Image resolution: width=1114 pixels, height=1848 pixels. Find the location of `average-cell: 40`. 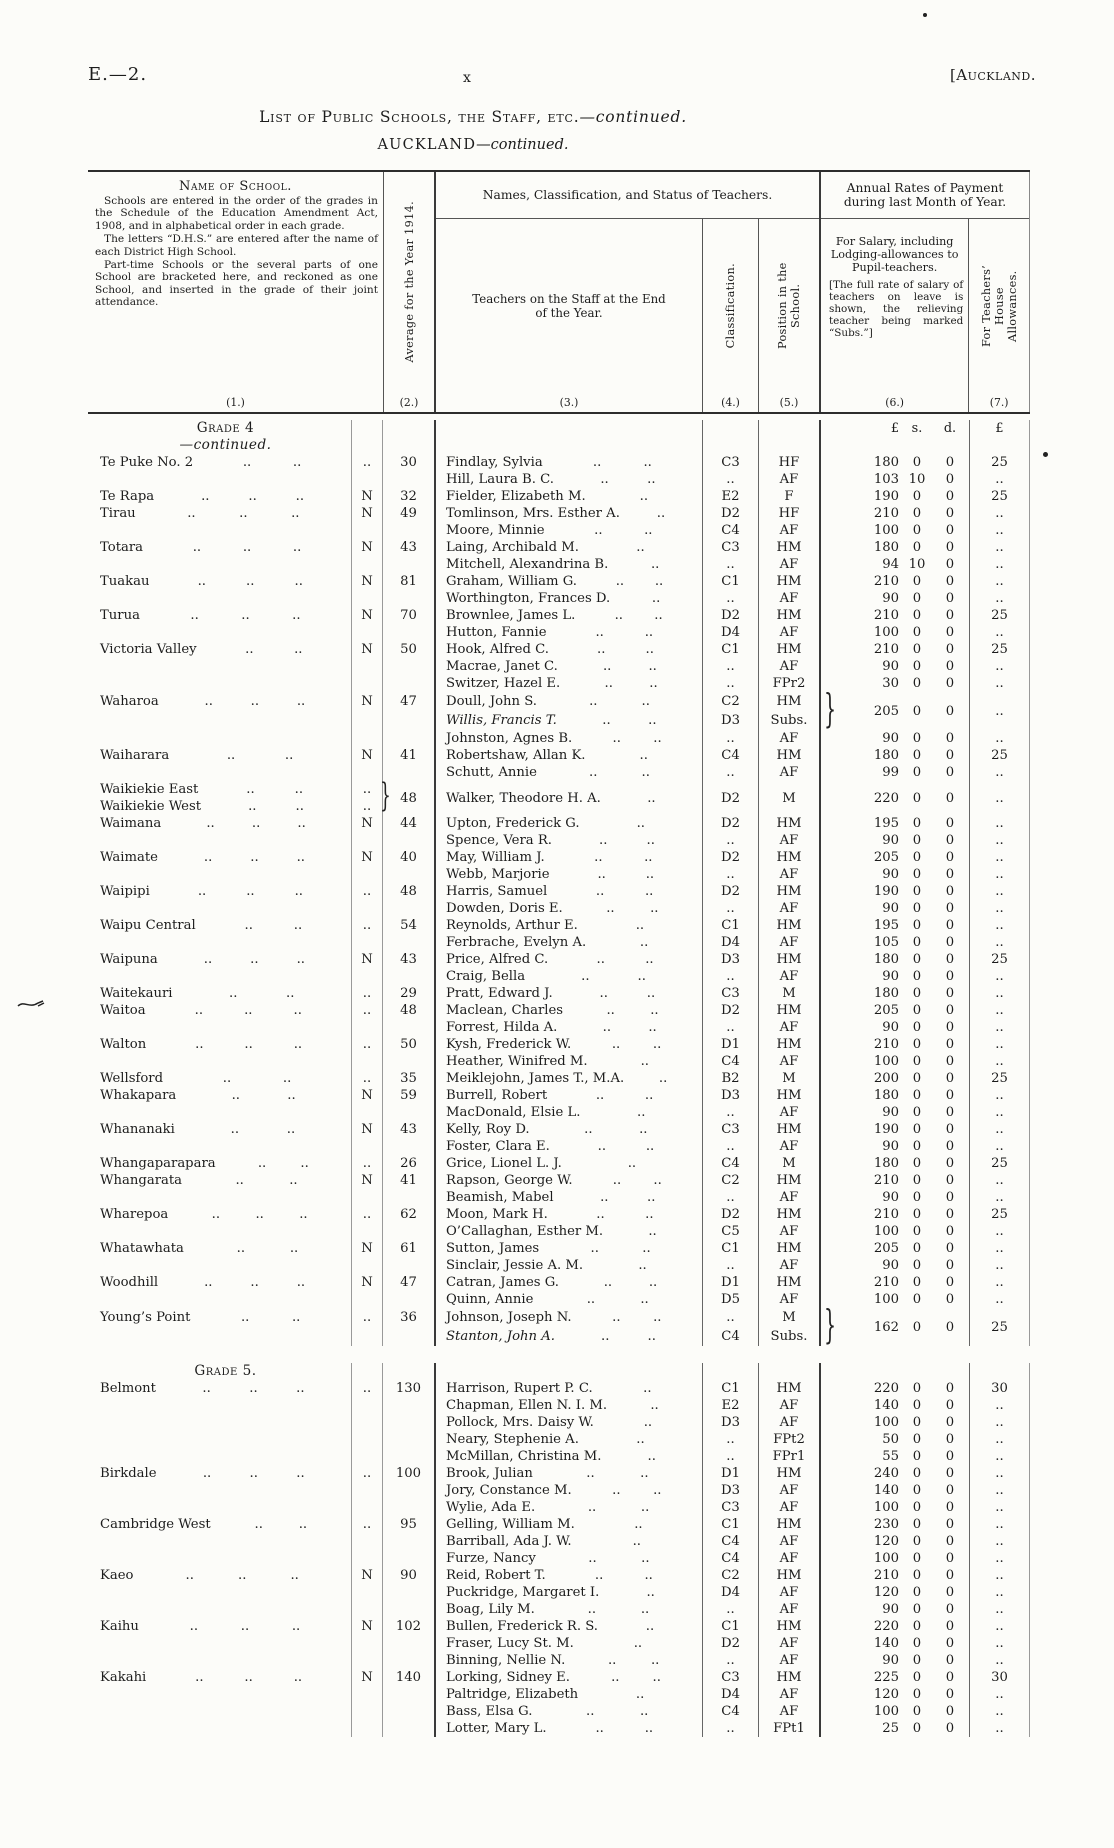

average-cell: 40 is located at coordinates (408, 857).